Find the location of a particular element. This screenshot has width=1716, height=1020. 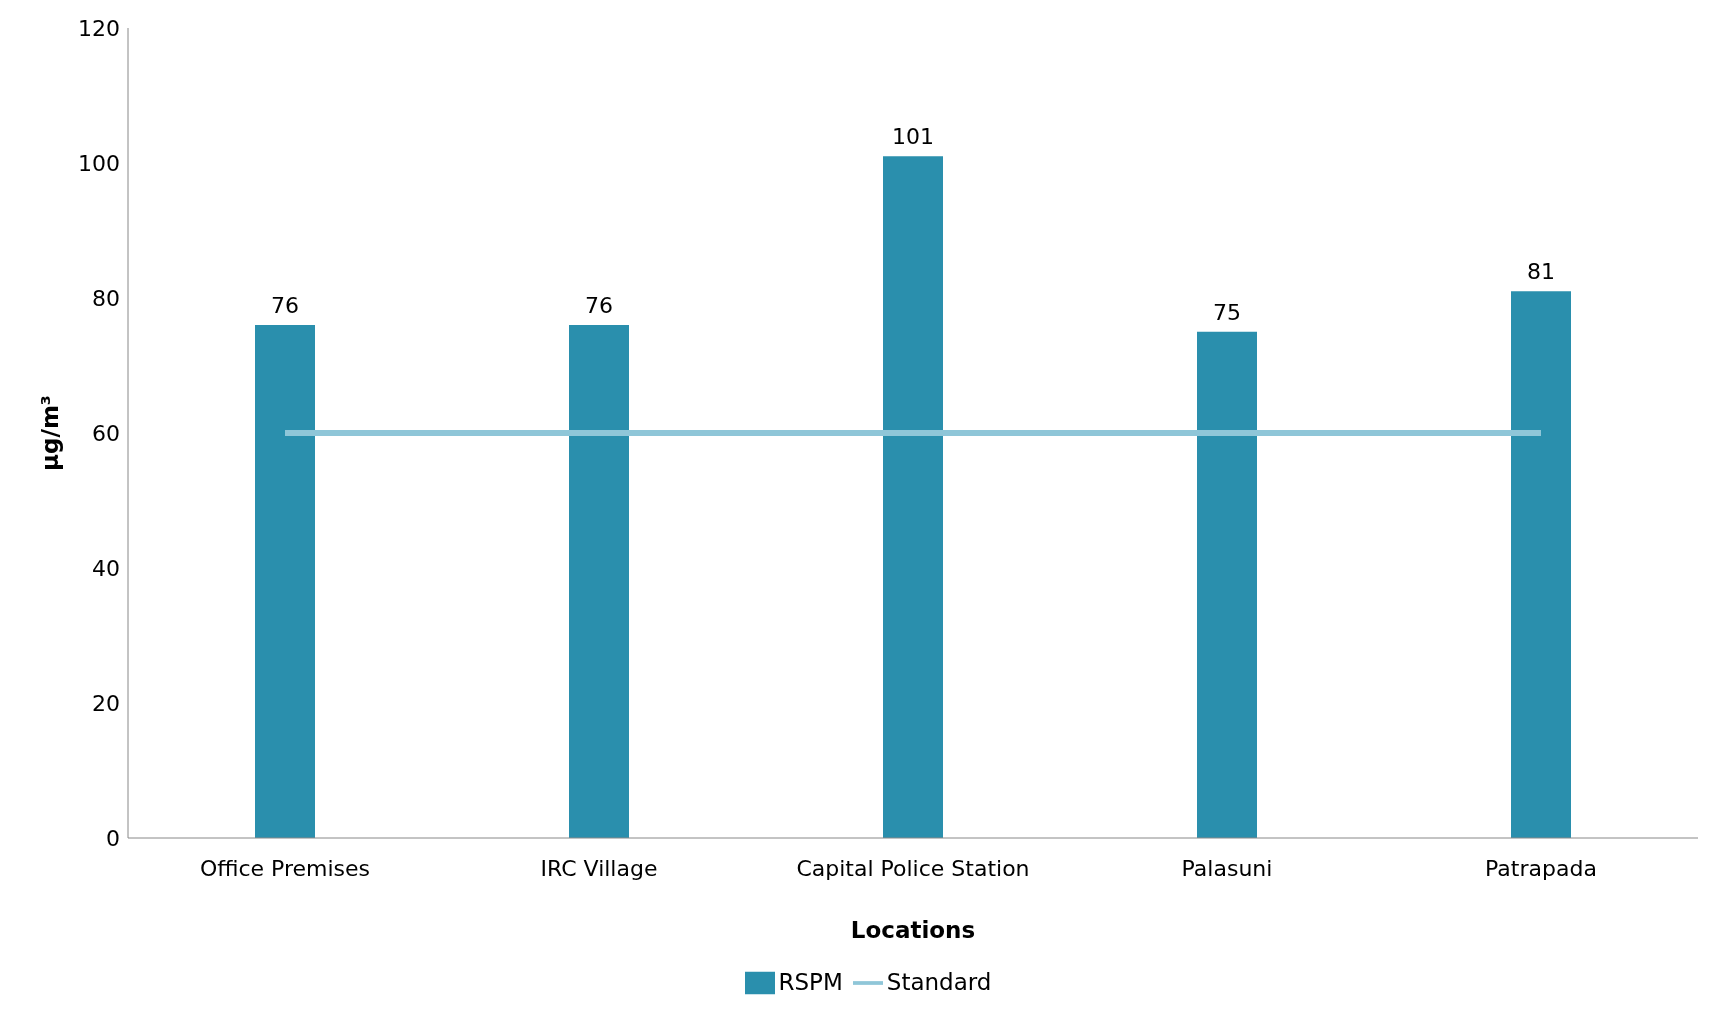

legend-label: Standard is located at coordinates (939, 981).